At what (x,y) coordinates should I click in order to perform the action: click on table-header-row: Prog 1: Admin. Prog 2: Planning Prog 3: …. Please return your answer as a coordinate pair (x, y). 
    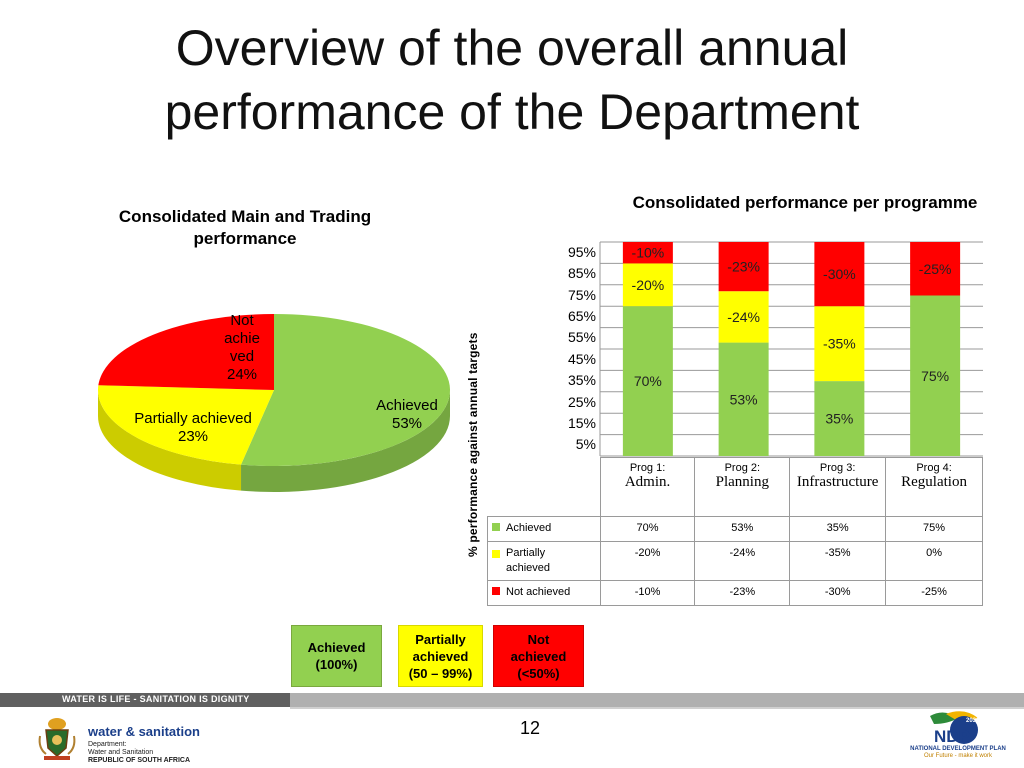
    Looking at the image, I should click on (735, 487).